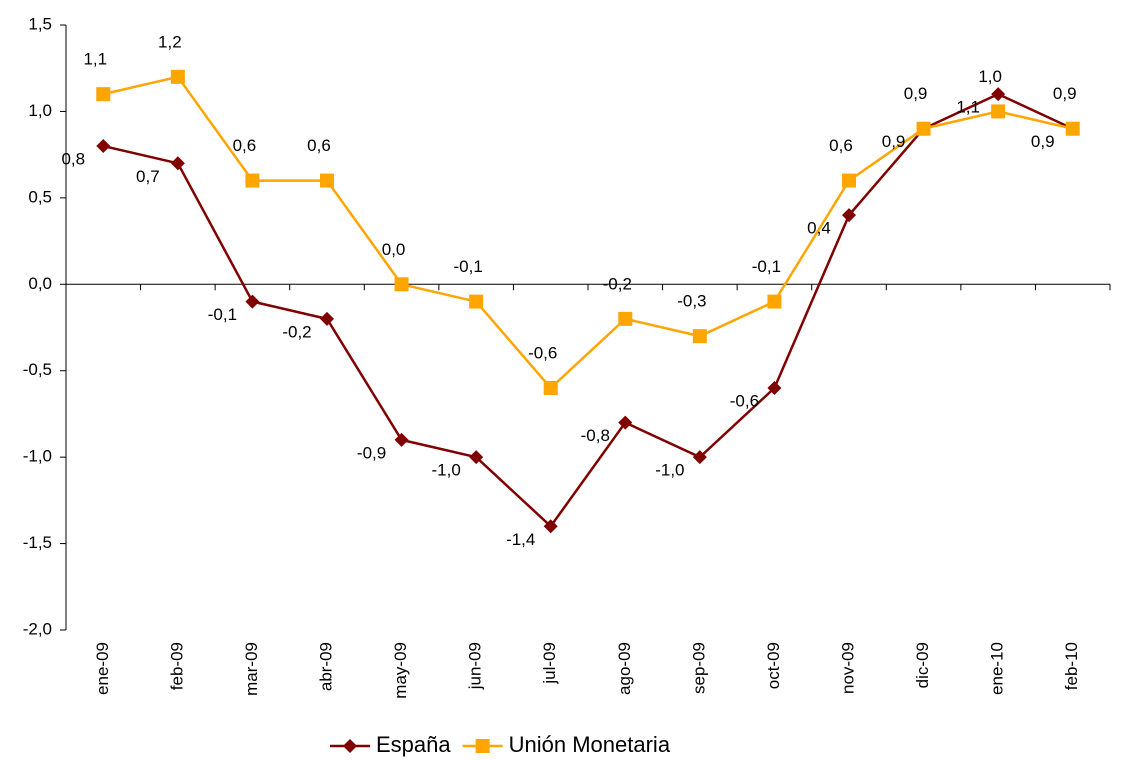  What do you see at coordinates (170, 41) in the screenshot?
I see `data-label: 1,2` at bounding box center [170, 41].